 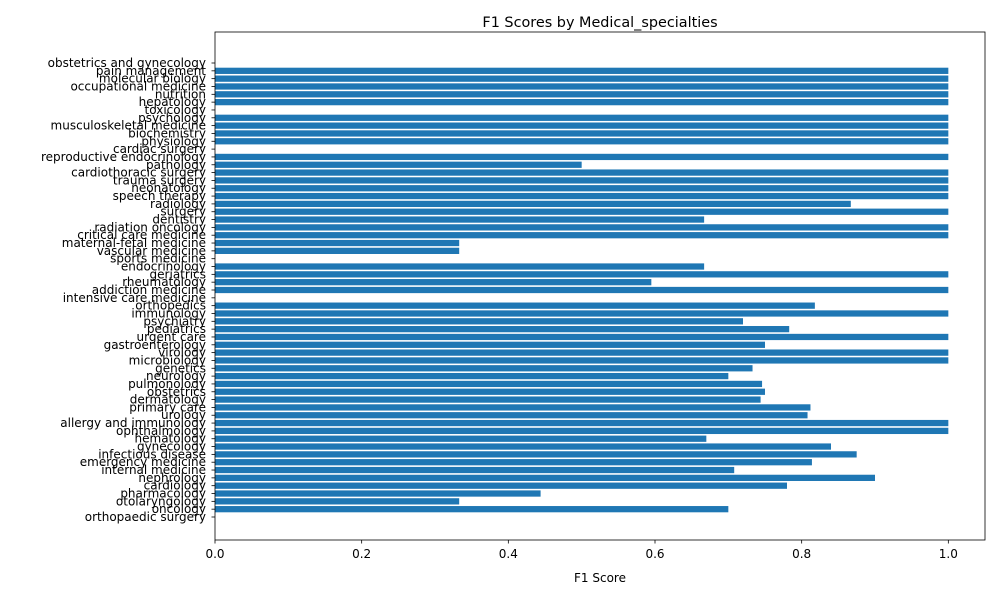 What do you see at coordinates (127, 63) in the screenshot?
I see `y-tick-label: obstetrics and gynecology` at bounding box center [127, 63].